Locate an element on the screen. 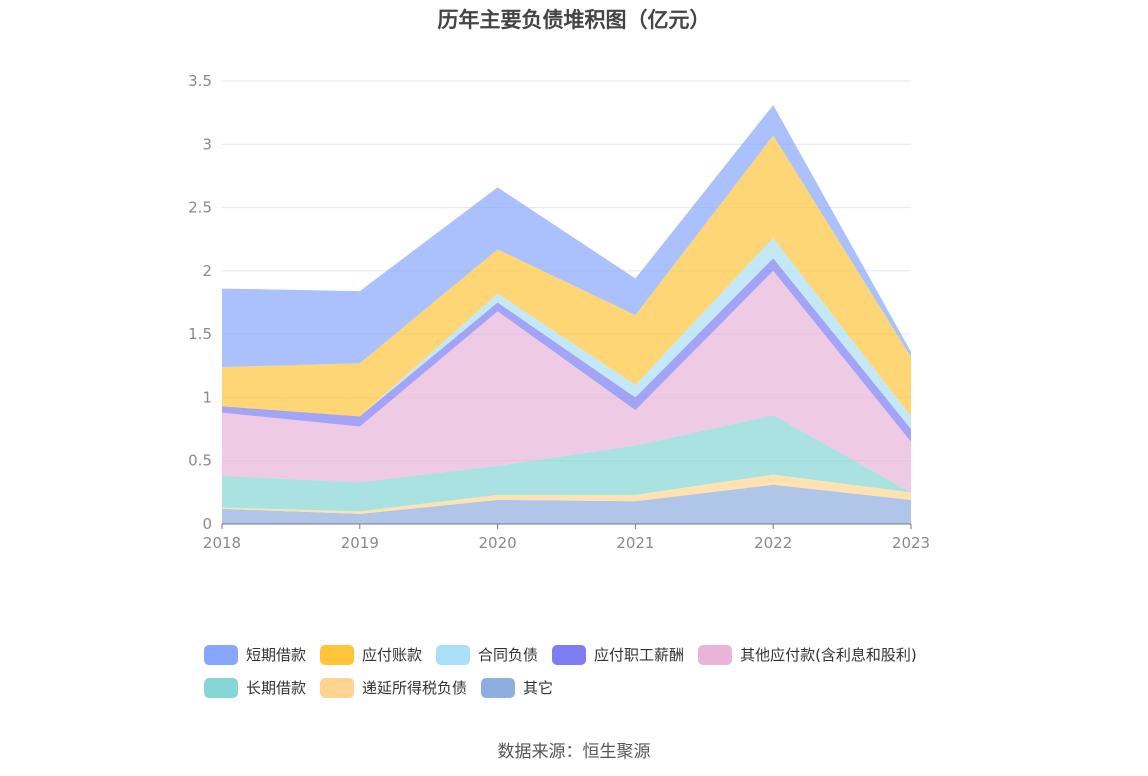  legend-item: 合同负债 is located at coordinates (487, 654).